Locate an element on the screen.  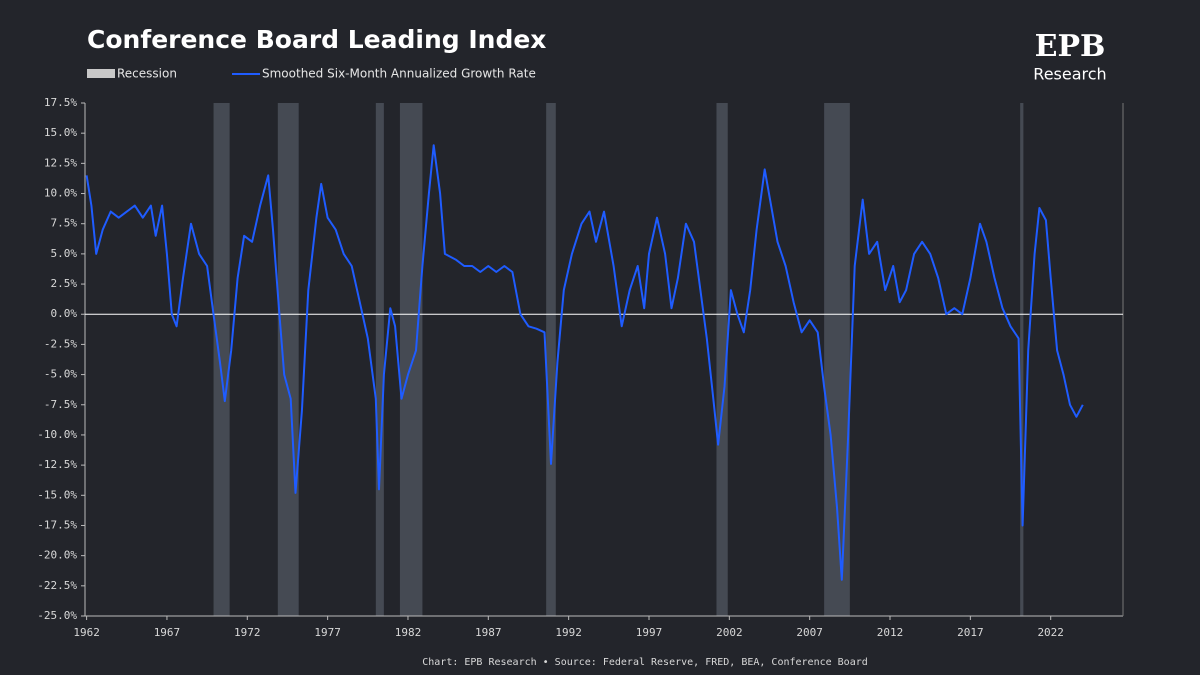
y-tick-label: -22.5% is located at coordinates (57, 585).